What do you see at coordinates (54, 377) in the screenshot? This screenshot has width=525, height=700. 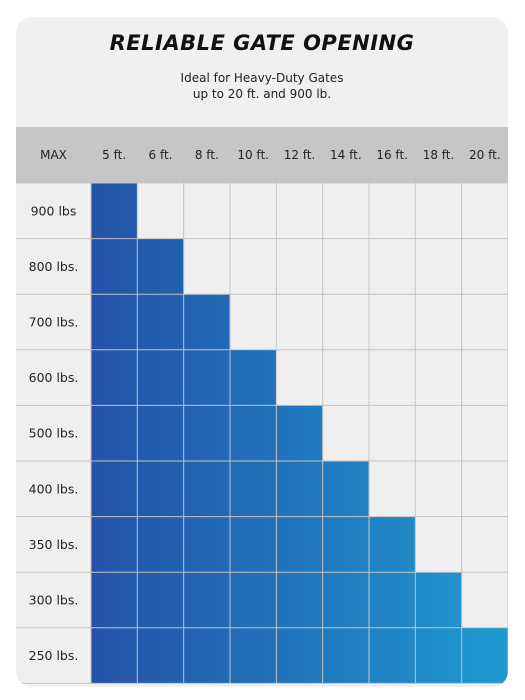 I see `row-weight-label: 600 lbs.` at bounding box center [54, 377].